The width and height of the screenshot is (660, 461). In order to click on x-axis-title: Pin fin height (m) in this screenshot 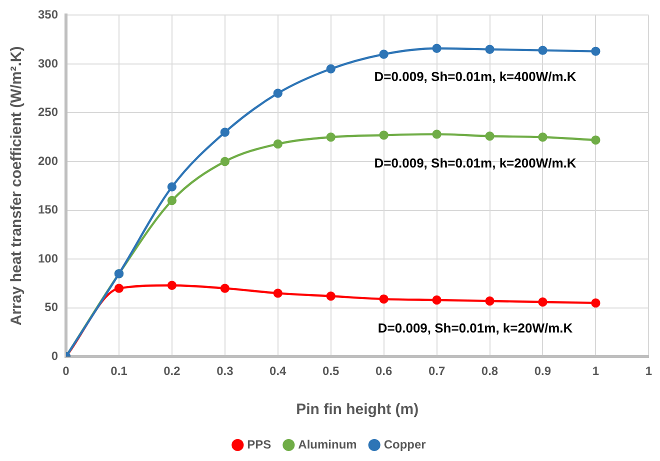, I will do `click(357, 409)`.